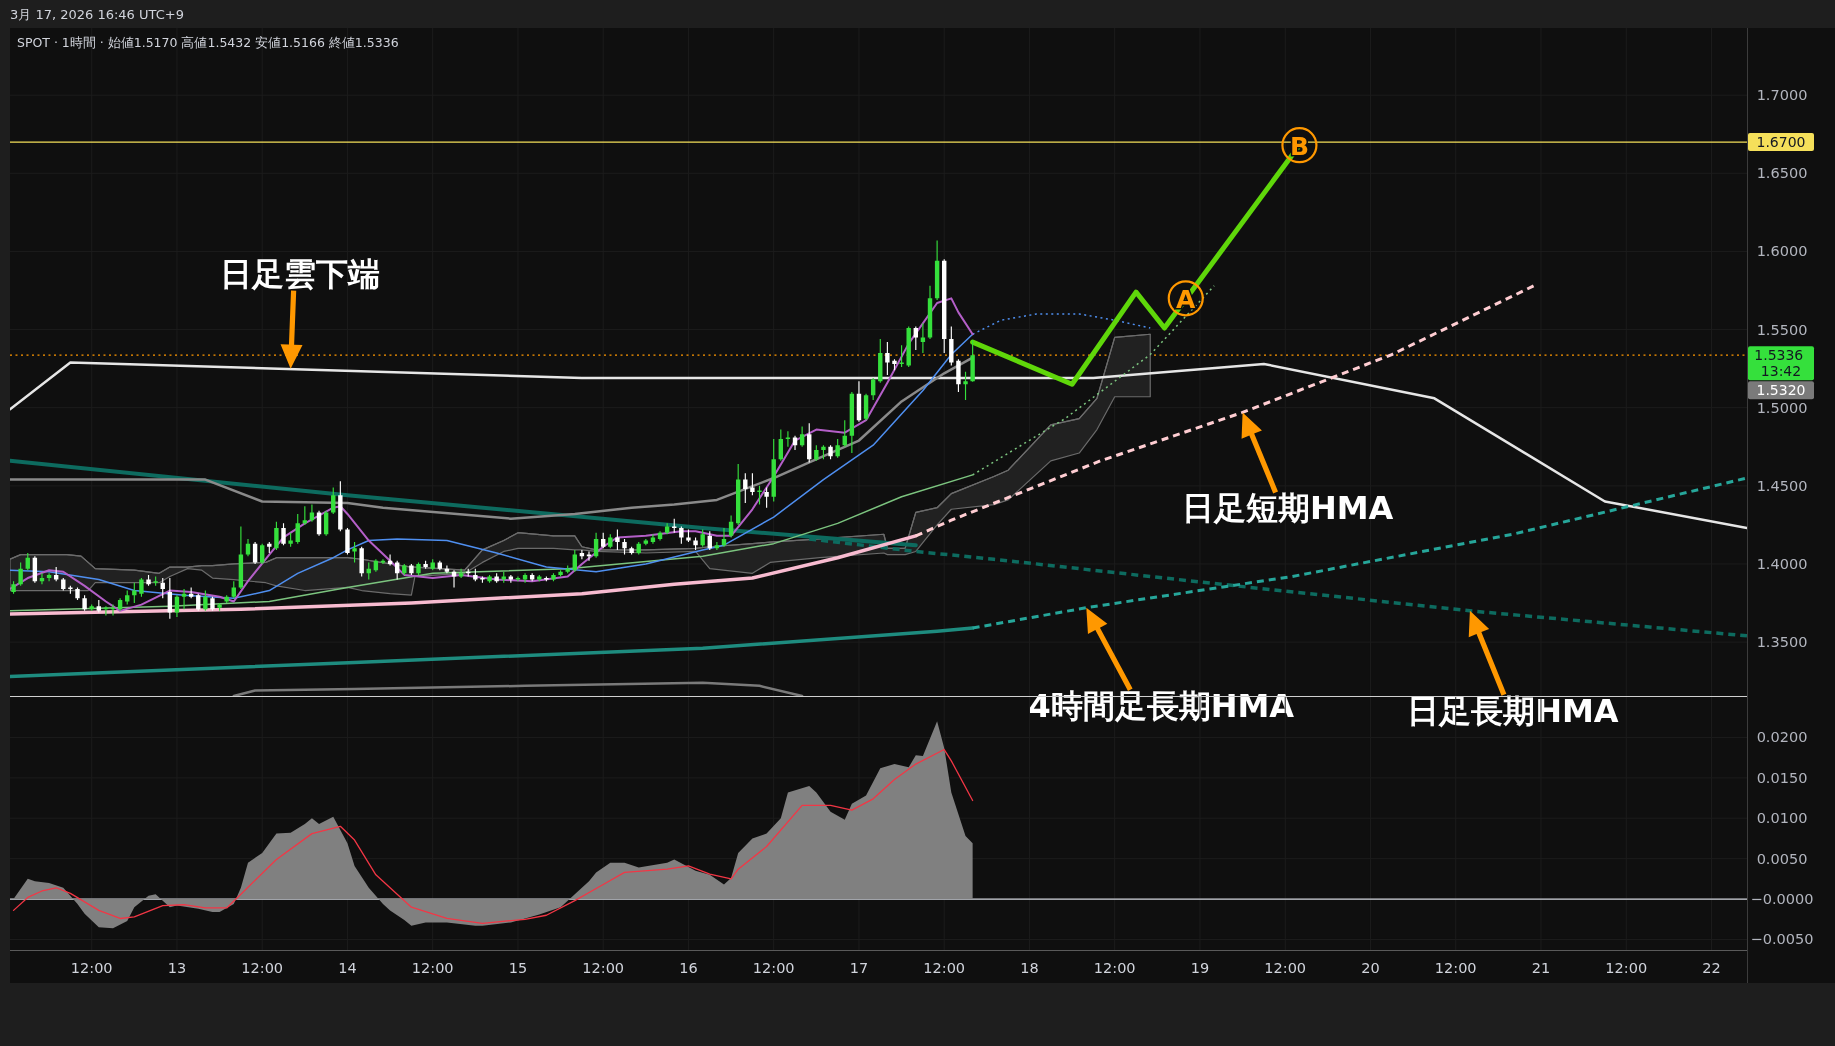 This screenshot has height=1046, width=1835. What do you see at coordinates (1781, 363) in the screenshot?
I see `ref-line-label: 1.5336 13:42` at bounding box center [1781, 363].